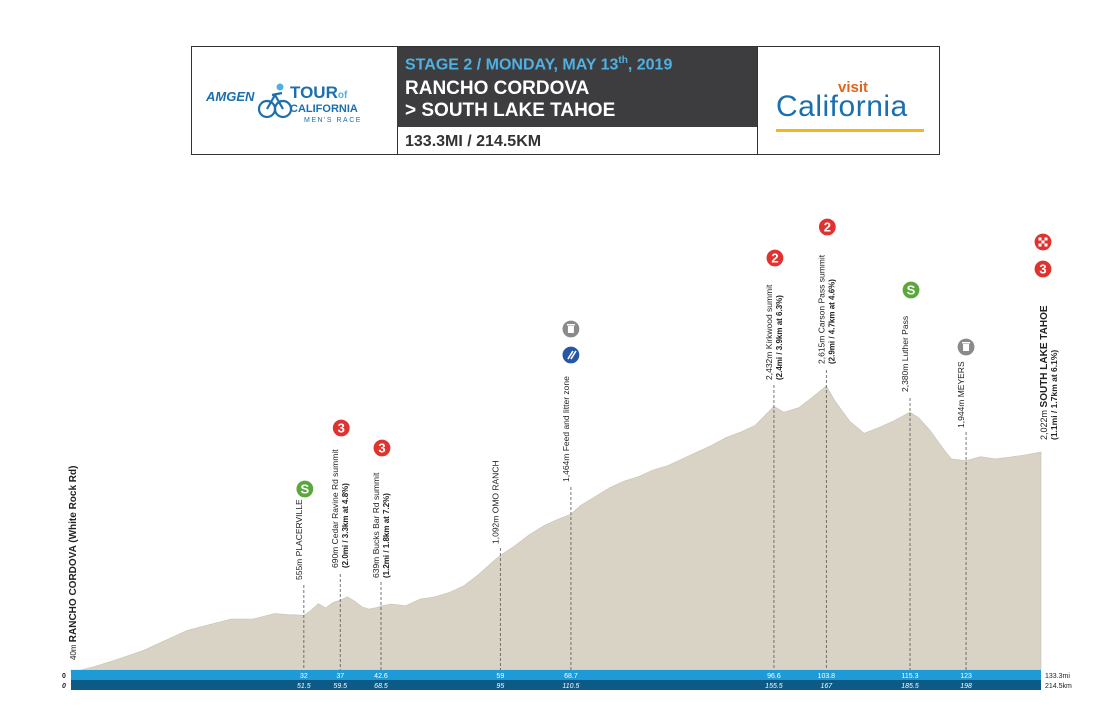 The image size is (1094, 711). What do you see at coordinates (556, 675) in the screenshot?
I see `mile-bar` at bounding box center [556, 675].